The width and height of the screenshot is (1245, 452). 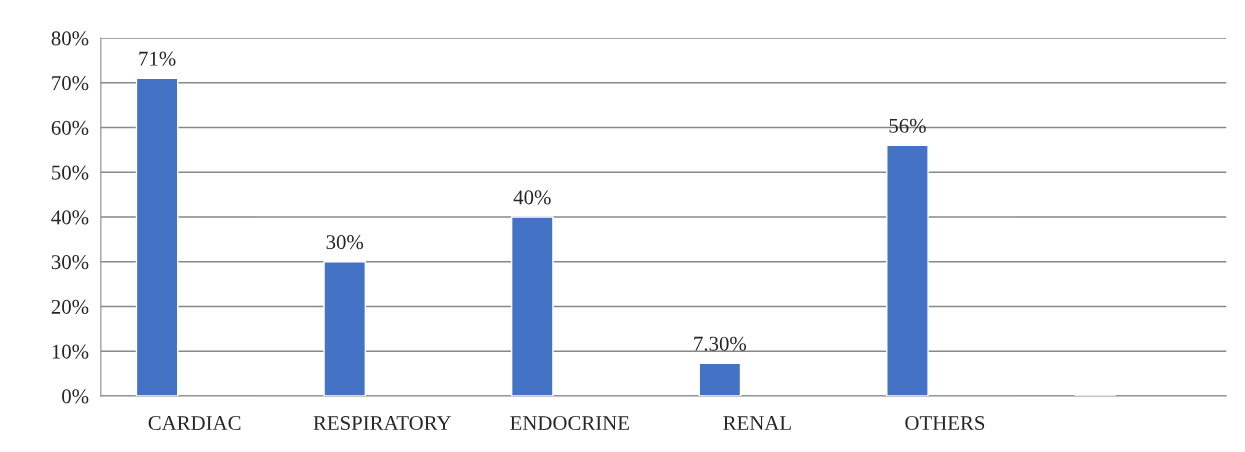 What do you see at coordinates (382, 423) in the screenshot?
I see `x-tick-label: RESPIRATORY` at bounding box center [382, 423].